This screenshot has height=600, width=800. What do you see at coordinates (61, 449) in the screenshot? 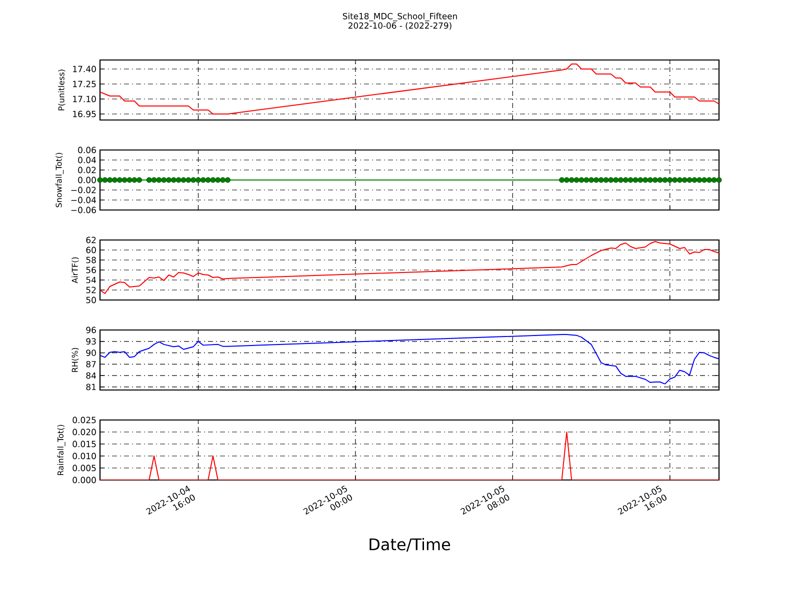
I see `y-axis-title: Rainfall_Tot()` at bounding box center [61, 449].